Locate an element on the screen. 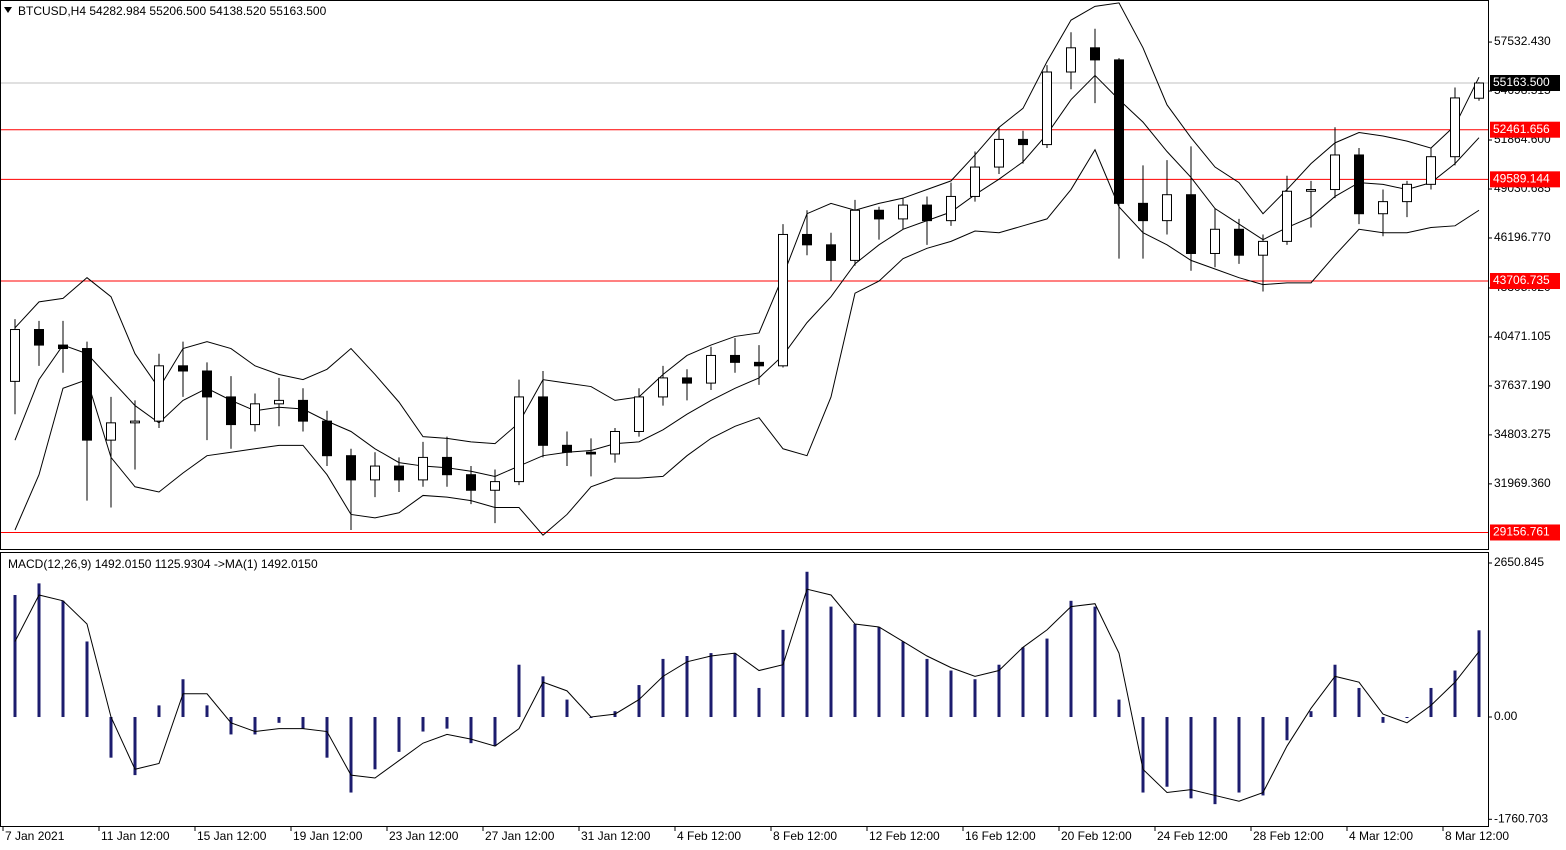  x-tick-label: 16 Feb 12:00 is located at coordinates (1000, 836).